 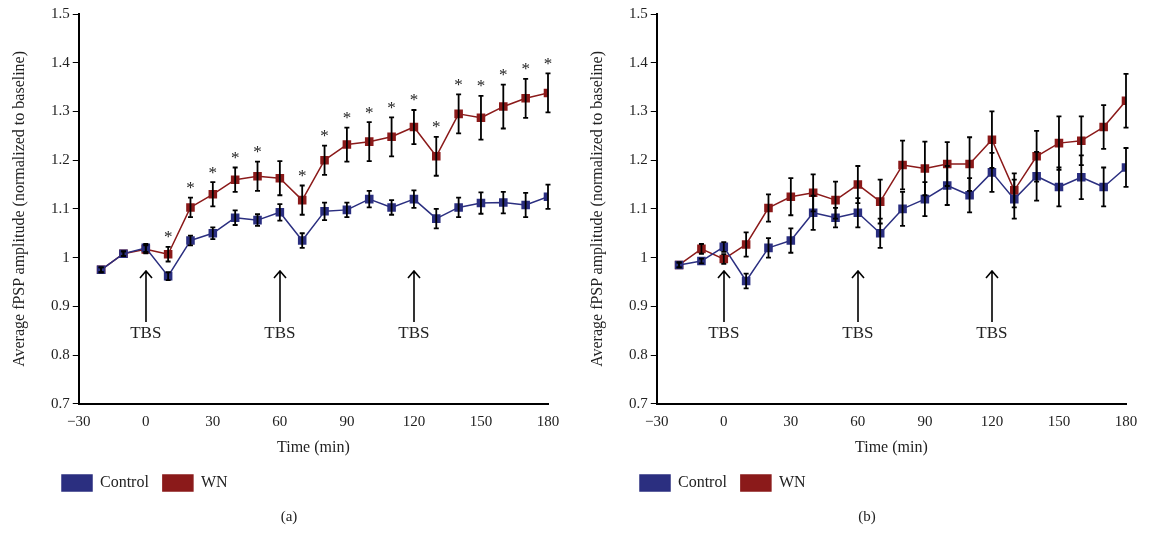 I want to click on text: (b), so click(x=867, y=516).